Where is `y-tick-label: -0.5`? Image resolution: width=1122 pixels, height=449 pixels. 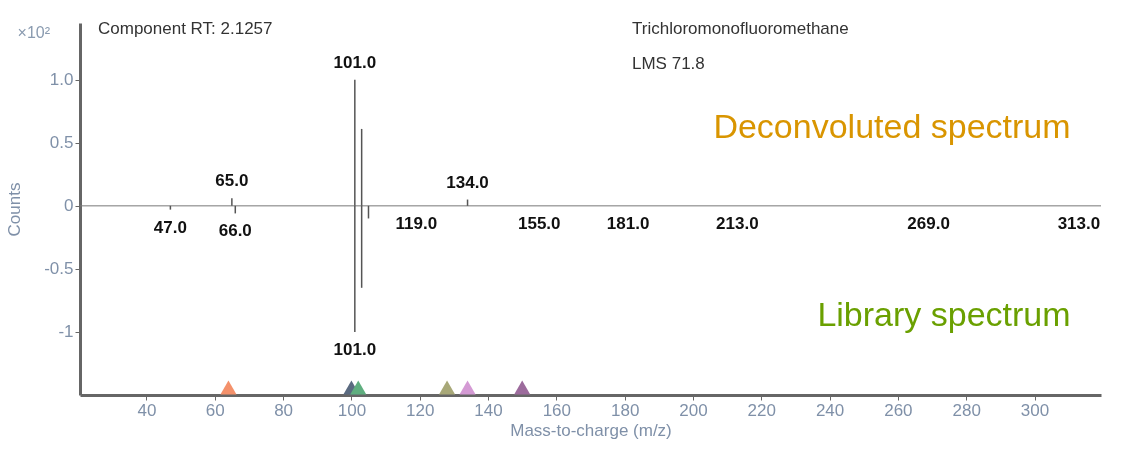
y-tick-label: -0.5 is located at coordinates (59, 269).